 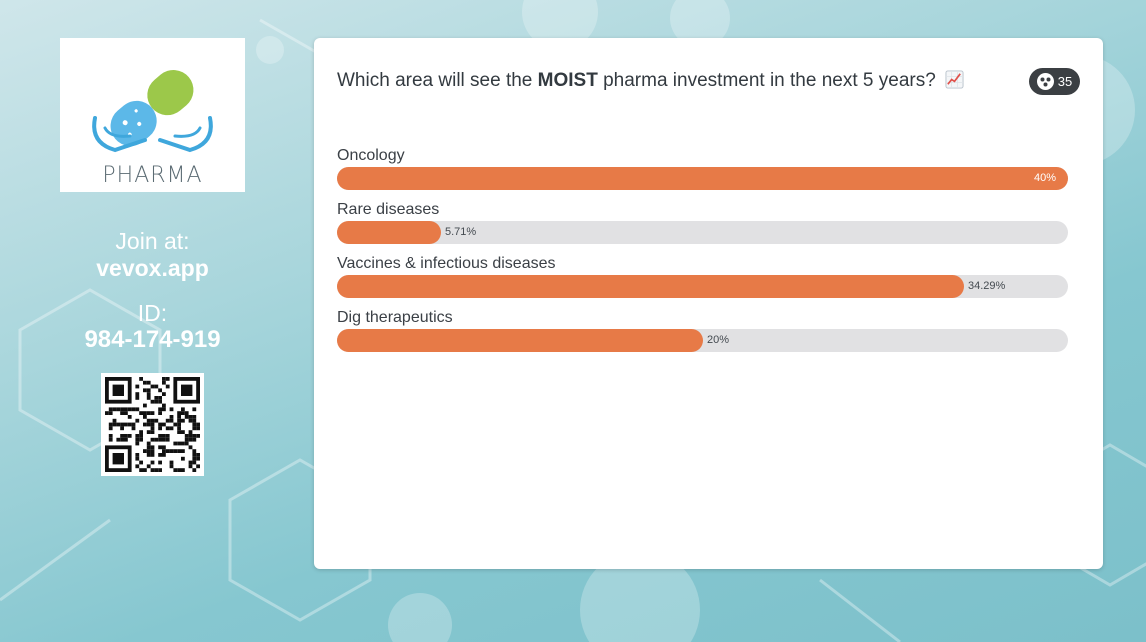 What do you see at coordinates (987, 286) in the screenshot?
I see `option-percent: 34.29%` at bounding box center [987, 286].